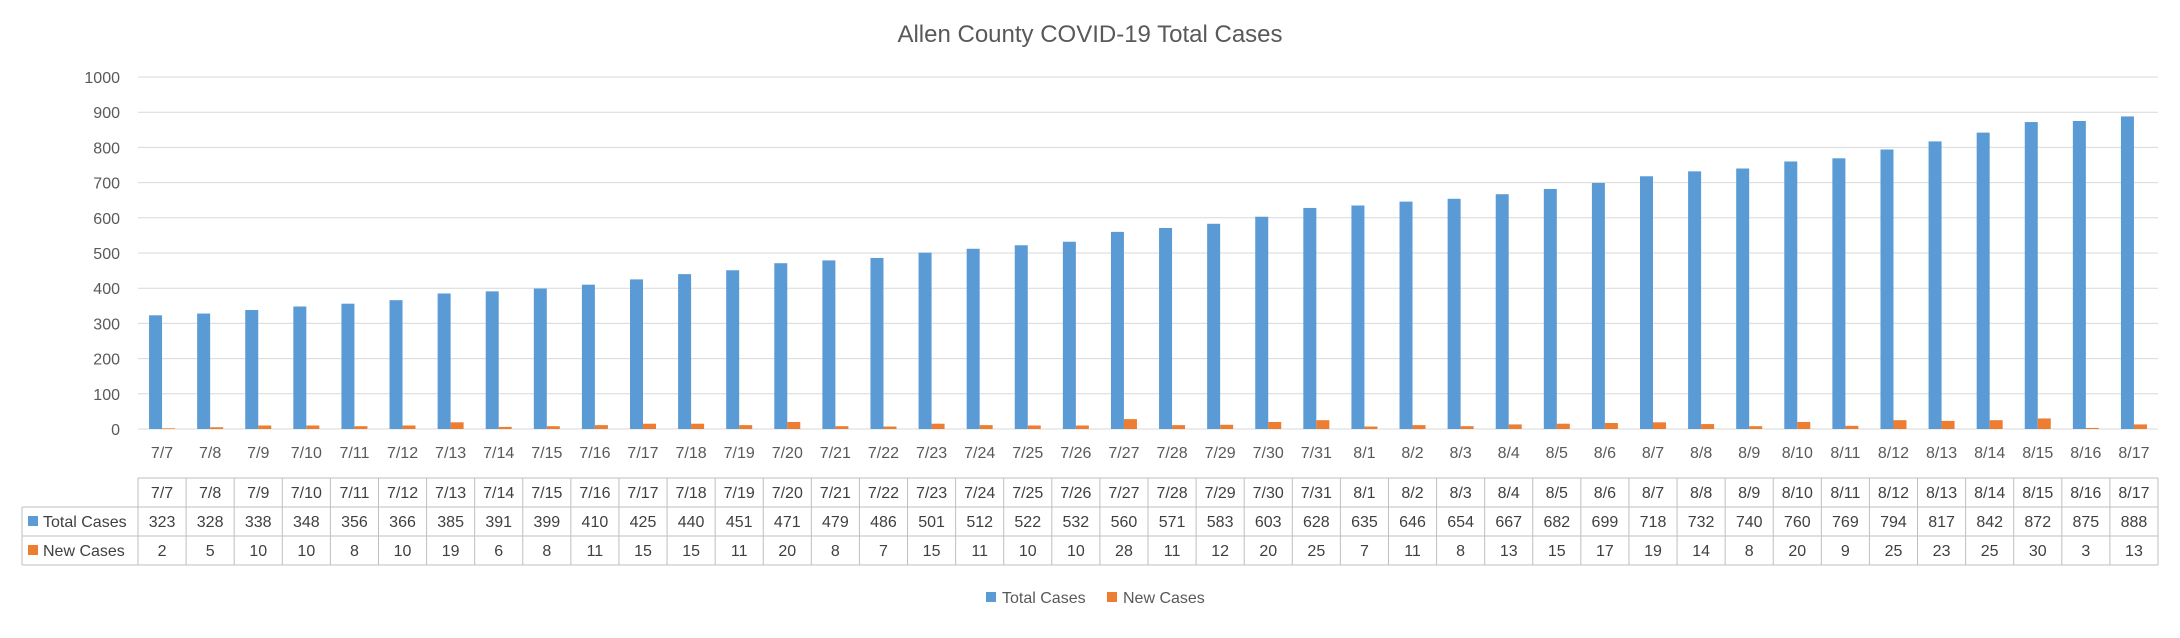 The height and width of the screenshot is (638, 2180). What do you see at coordinates (883, 522) in the screenshot?
I see `table-cell: 486` at bounding box center [883, 522].